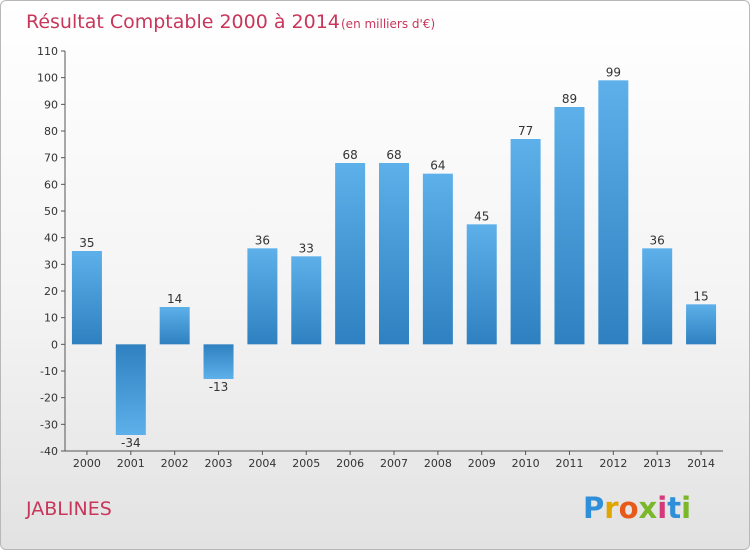  What do you see at coordinates (51, 291) in the screenshot?
I see `y-tick-label: 20` at bounding box center [51, 291].